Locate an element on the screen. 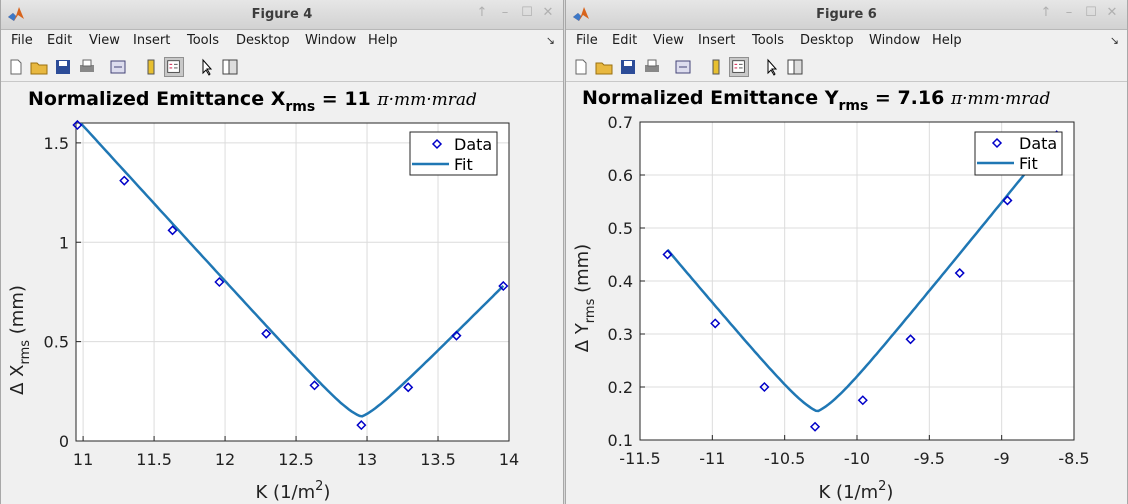 Image resolution: width=1128 pixels, height=504 pixels. window-titlebar: Figure 4 ↑ – ☐ ✕ is located at coordinates (282, 15).